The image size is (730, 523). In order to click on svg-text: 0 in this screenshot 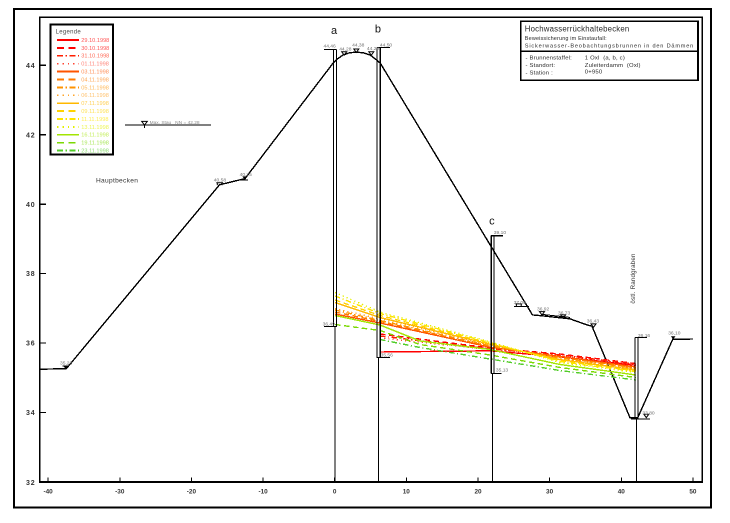, I will do `click(335, 492)`.